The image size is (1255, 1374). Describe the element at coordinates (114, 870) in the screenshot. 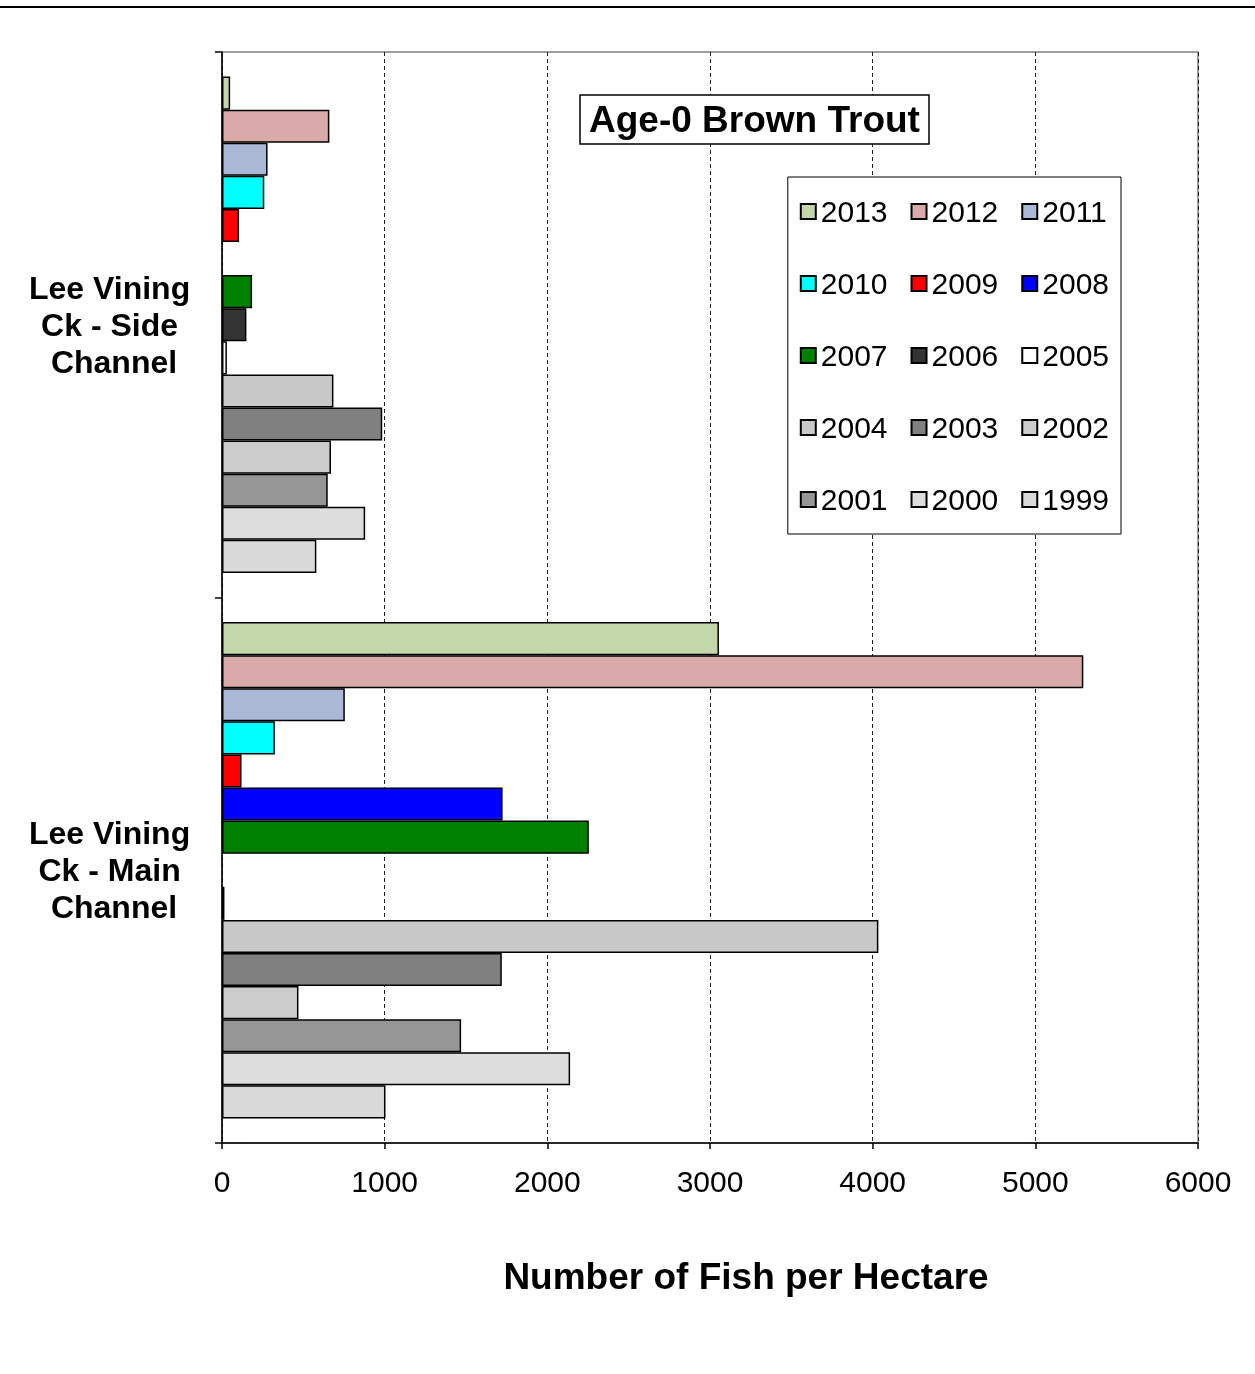

I see `y-tick-label: Lee Vining Ck - Main Channel` at that location.